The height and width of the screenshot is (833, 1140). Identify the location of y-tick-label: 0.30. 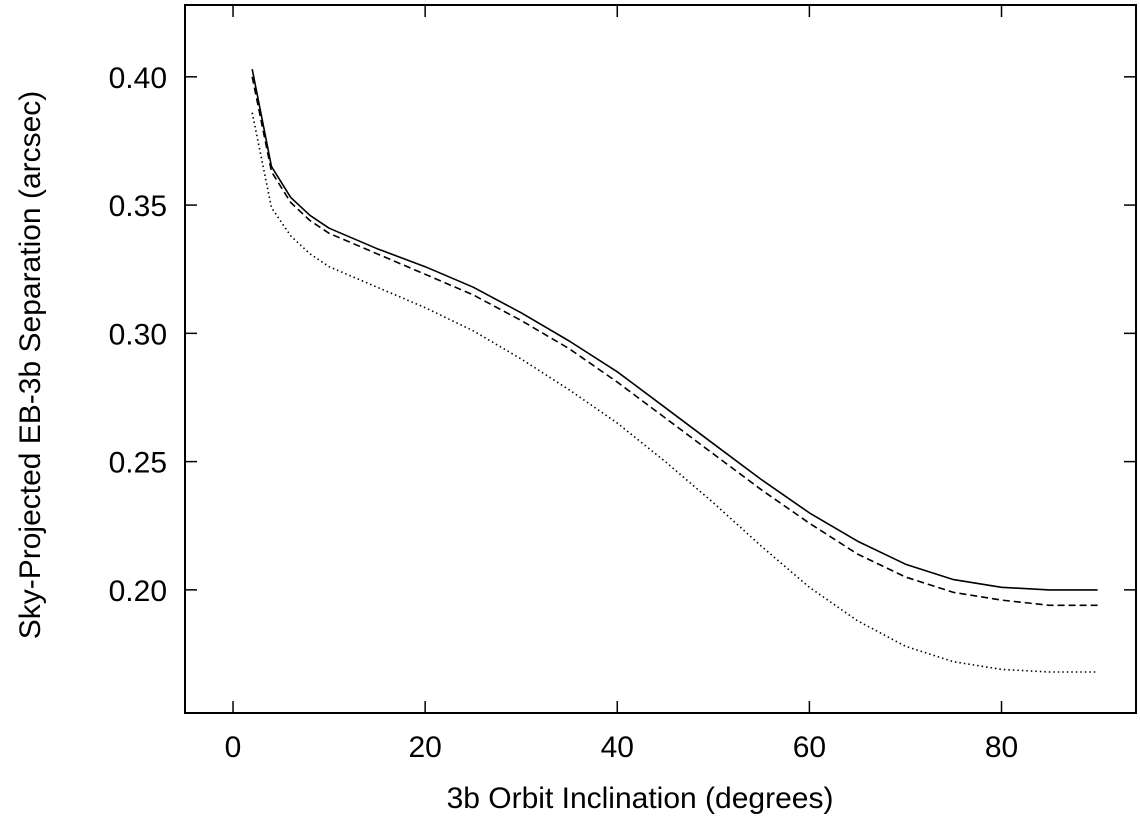
(138, 334).